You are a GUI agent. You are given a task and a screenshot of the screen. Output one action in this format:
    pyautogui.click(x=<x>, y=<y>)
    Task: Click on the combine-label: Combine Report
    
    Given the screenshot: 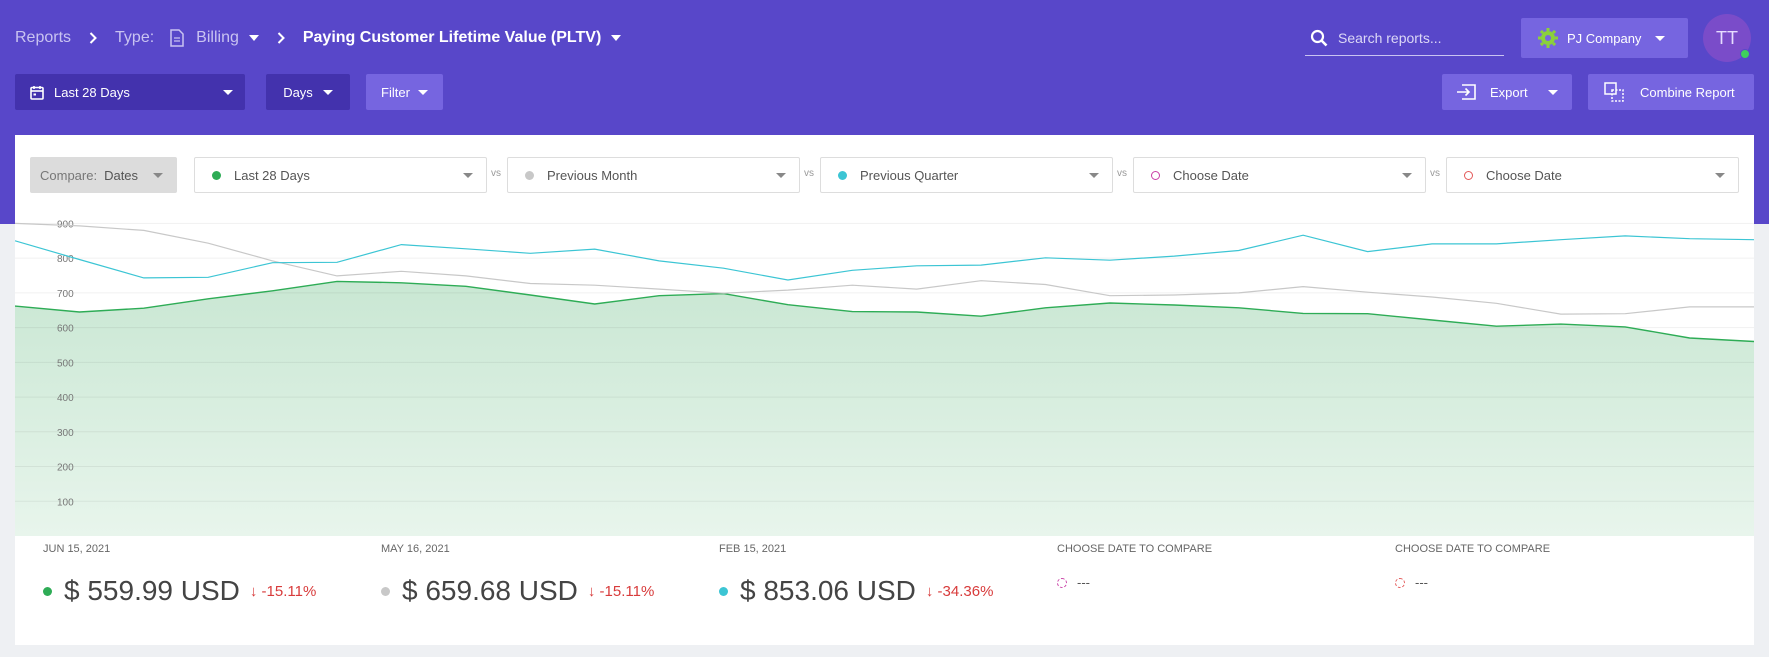 What is the action you would take?
    pyautogui.click(x=1687, y=92)
    